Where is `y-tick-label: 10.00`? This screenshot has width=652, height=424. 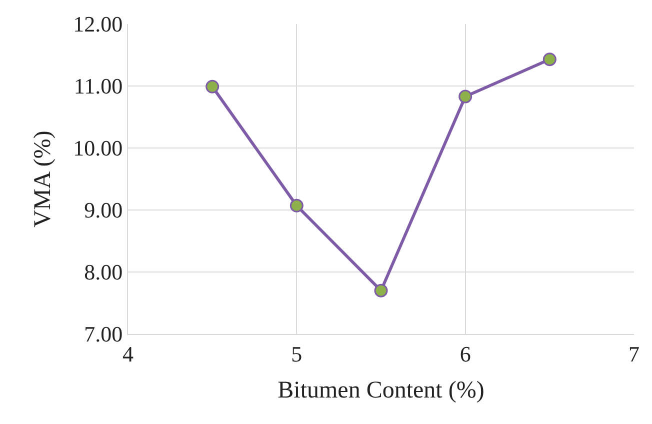 y-tick-label: 10.00 is located at coordinates (98, 148).